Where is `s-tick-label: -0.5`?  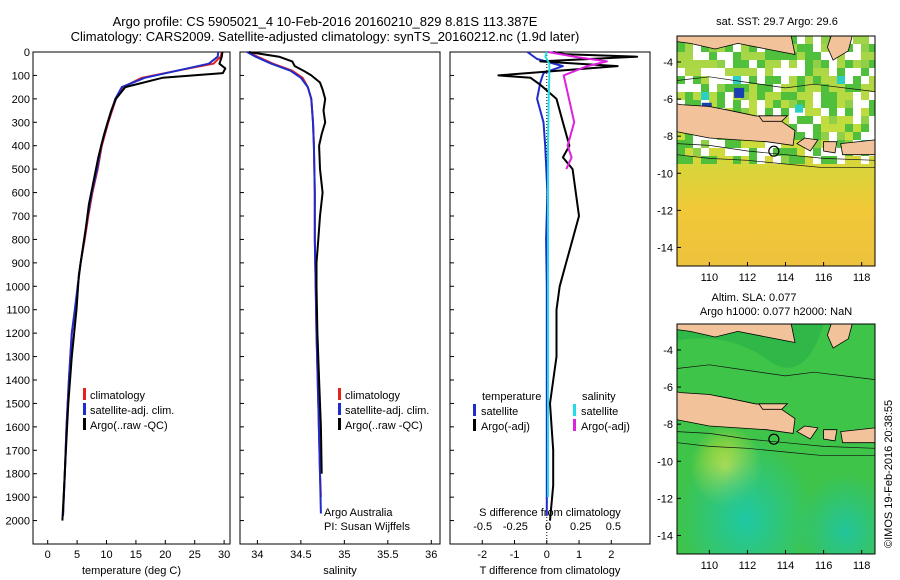 s-tick-label: -0.5 is located at coordinates (482, 527).